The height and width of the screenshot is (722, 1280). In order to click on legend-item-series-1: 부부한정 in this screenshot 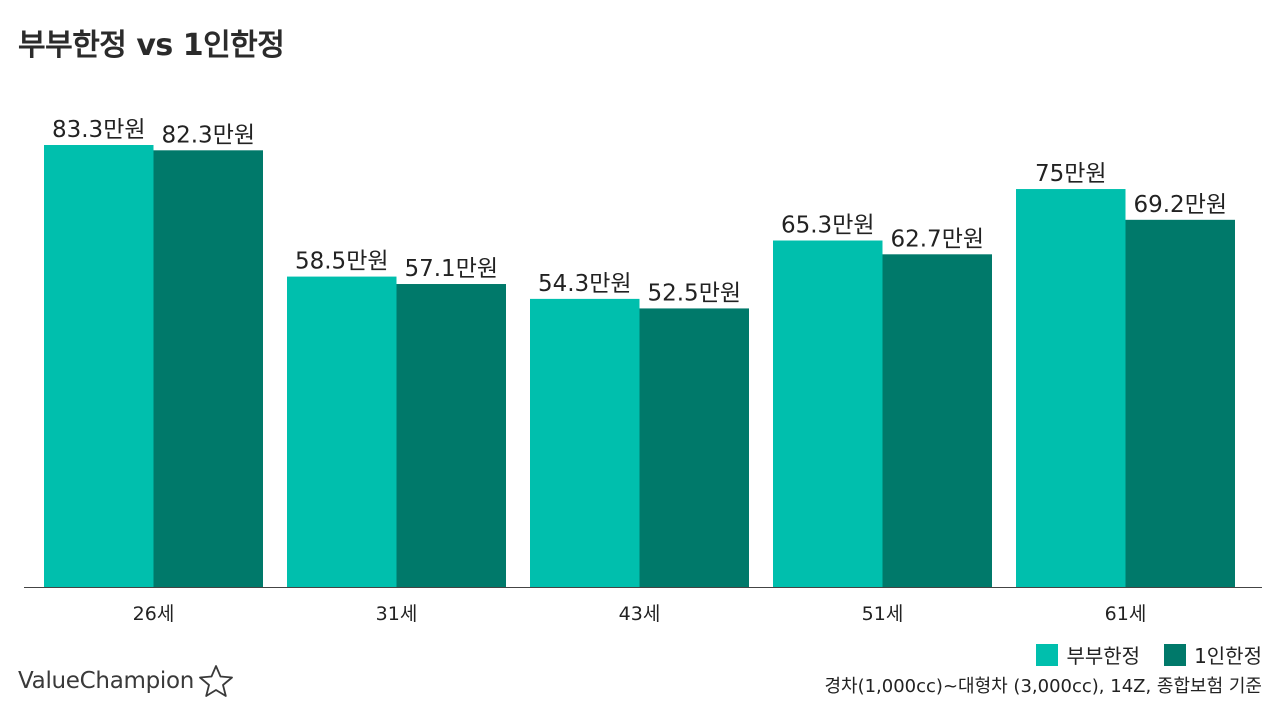, I will do `click(1088, 654)`.